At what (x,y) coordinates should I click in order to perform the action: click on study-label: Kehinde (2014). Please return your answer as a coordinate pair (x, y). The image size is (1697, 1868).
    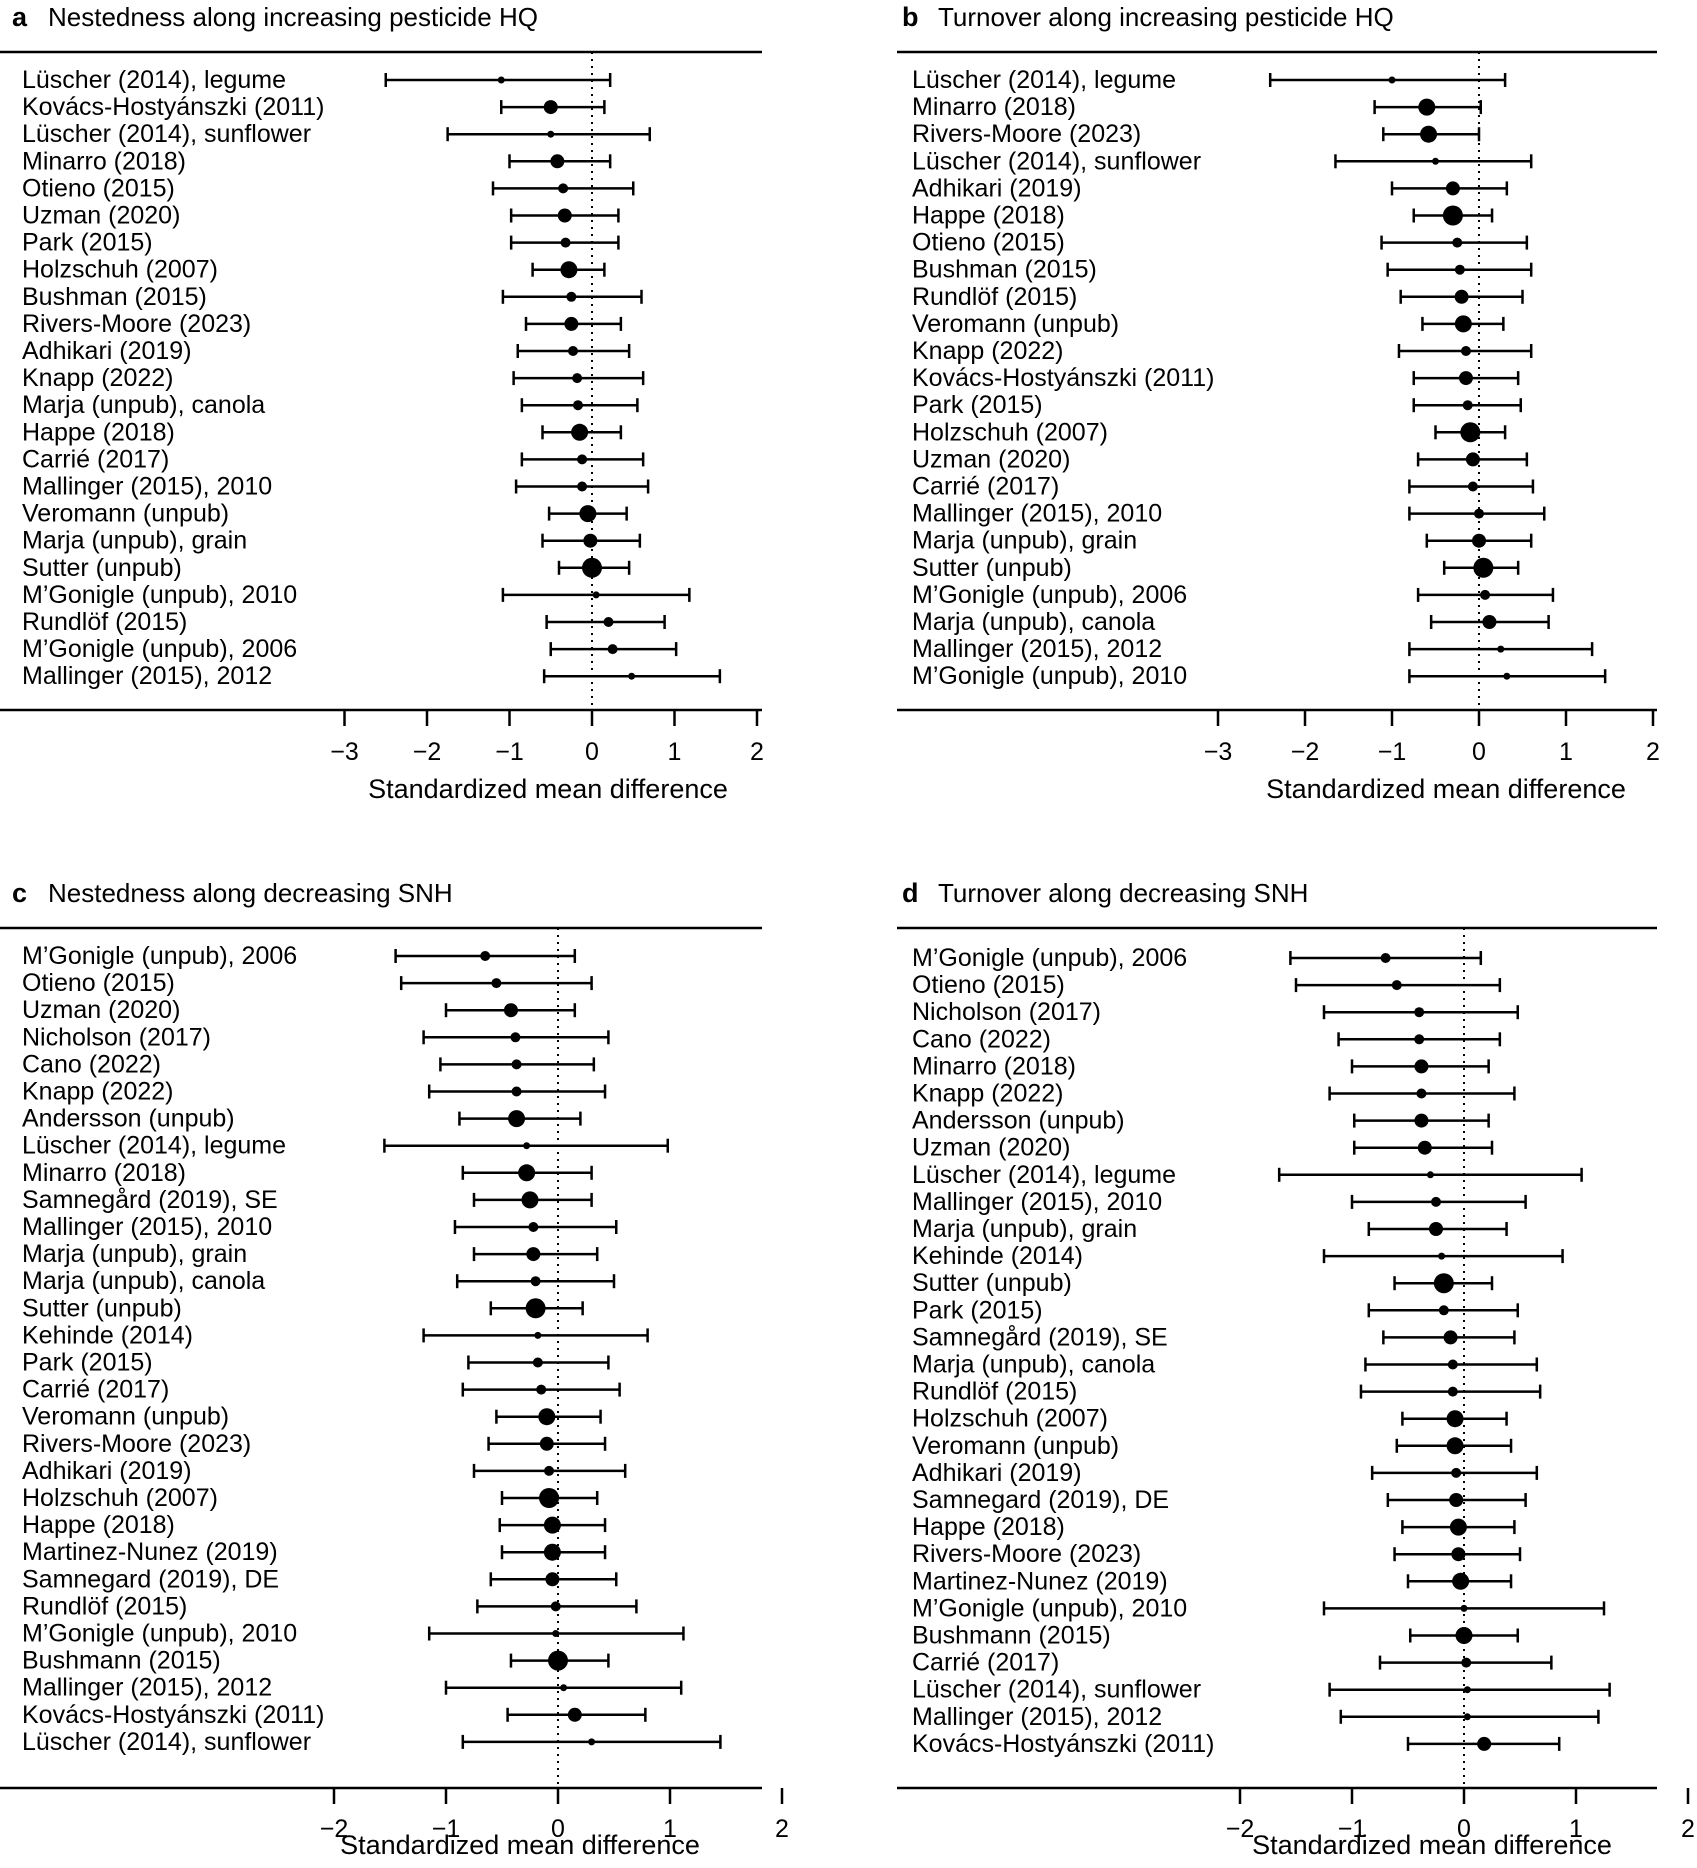
    Looking at the image, I should click on (107, 1335).